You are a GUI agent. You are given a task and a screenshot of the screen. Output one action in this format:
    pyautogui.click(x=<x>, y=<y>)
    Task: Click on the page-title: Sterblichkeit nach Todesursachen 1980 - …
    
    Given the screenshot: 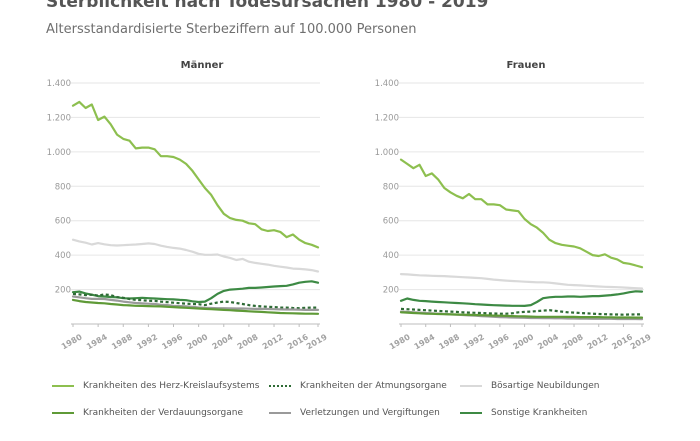 What is the action you would take?
    pyautogui.click(x=267, y=6)
    